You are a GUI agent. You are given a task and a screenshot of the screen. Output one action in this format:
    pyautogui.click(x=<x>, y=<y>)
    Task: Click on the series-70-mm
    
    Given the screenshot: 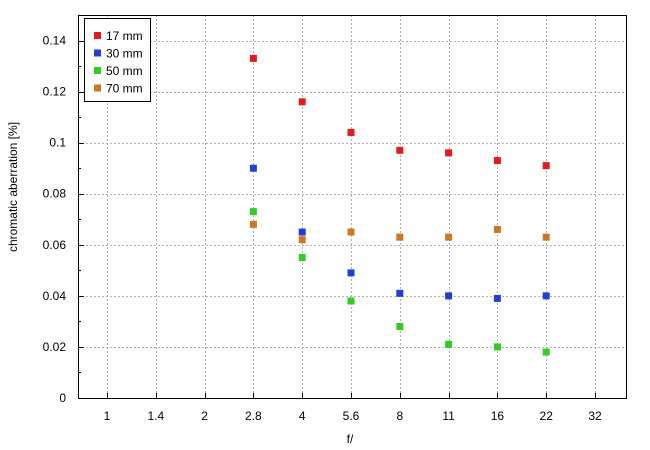 What is the action you would take?
    pyautogui.click(x=399, y=232)
    